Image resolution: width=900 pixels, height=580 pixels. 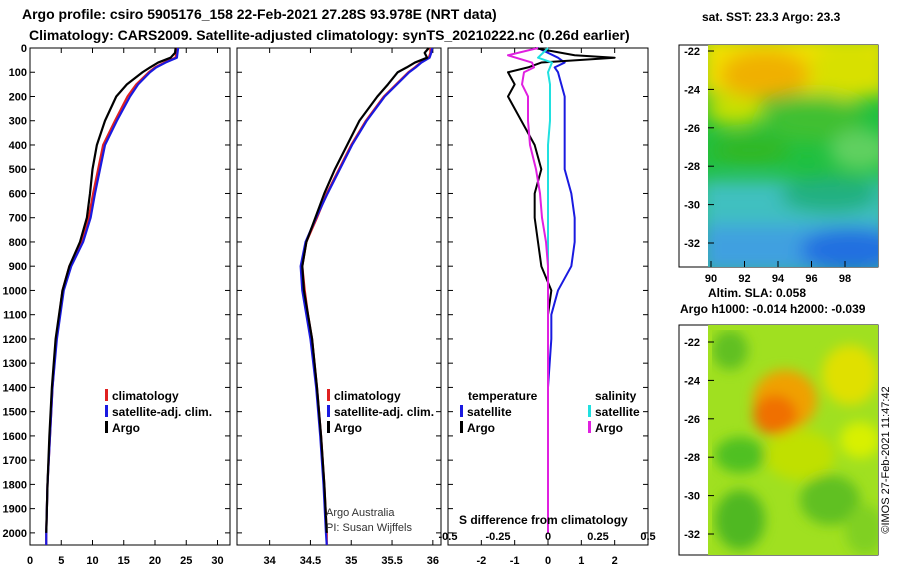 I want to click on x-tick-label: -1, so click(x=515, y=561).